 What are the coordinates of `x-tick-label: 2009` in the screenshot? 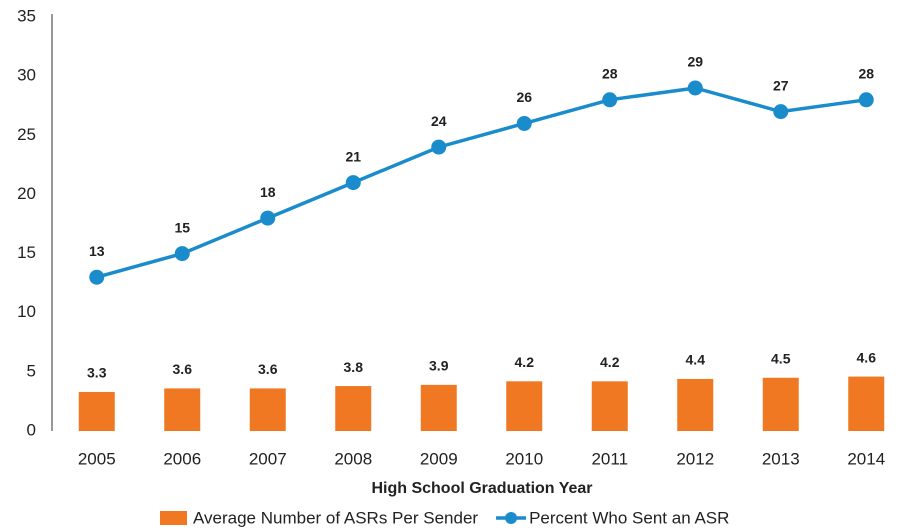 It's located at (439, 458).